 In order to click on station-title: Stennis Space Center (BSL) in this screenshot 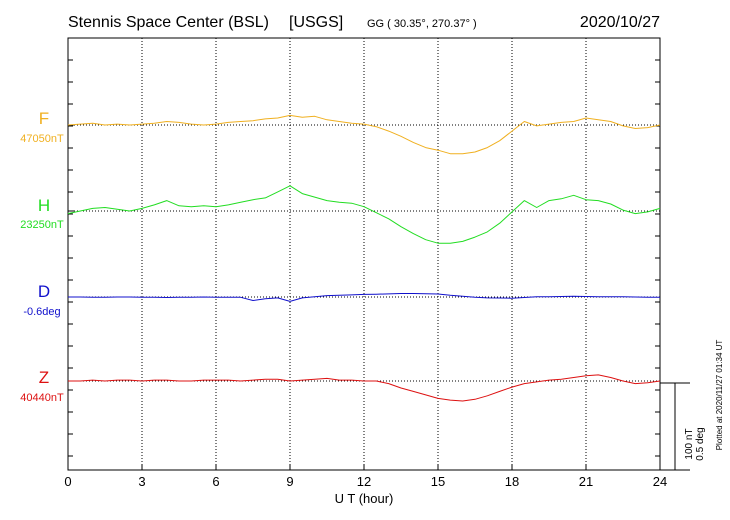, I will do `click(168, 22)`.